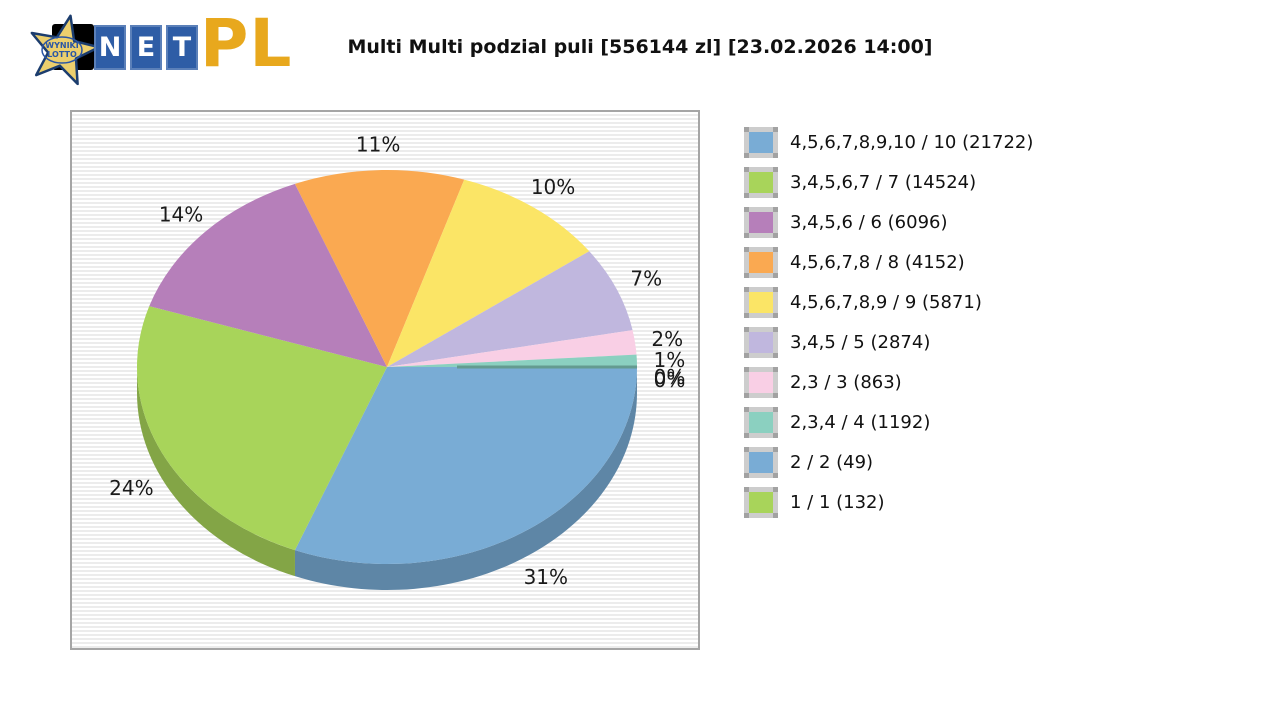  I want to click on pie-percent-label: 1%, so click(669, 360).